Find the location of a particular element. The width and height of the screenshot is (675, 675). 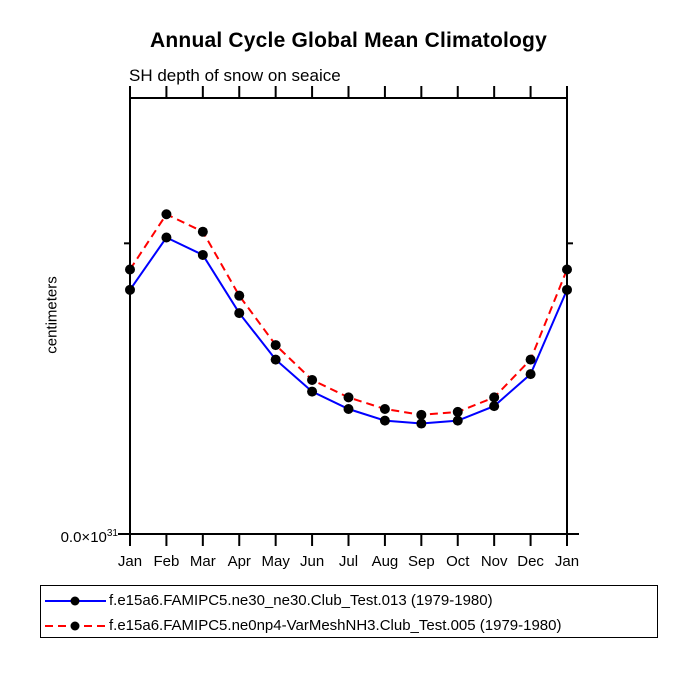

x-tick-label: Jul is located at coordinates (348, 561).